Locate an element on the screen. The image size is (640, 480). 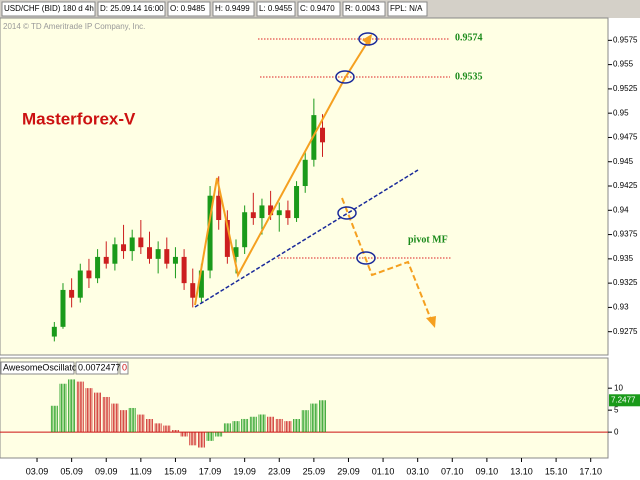
y-tick-label: 0.935 is located at coordinates (623, 258).